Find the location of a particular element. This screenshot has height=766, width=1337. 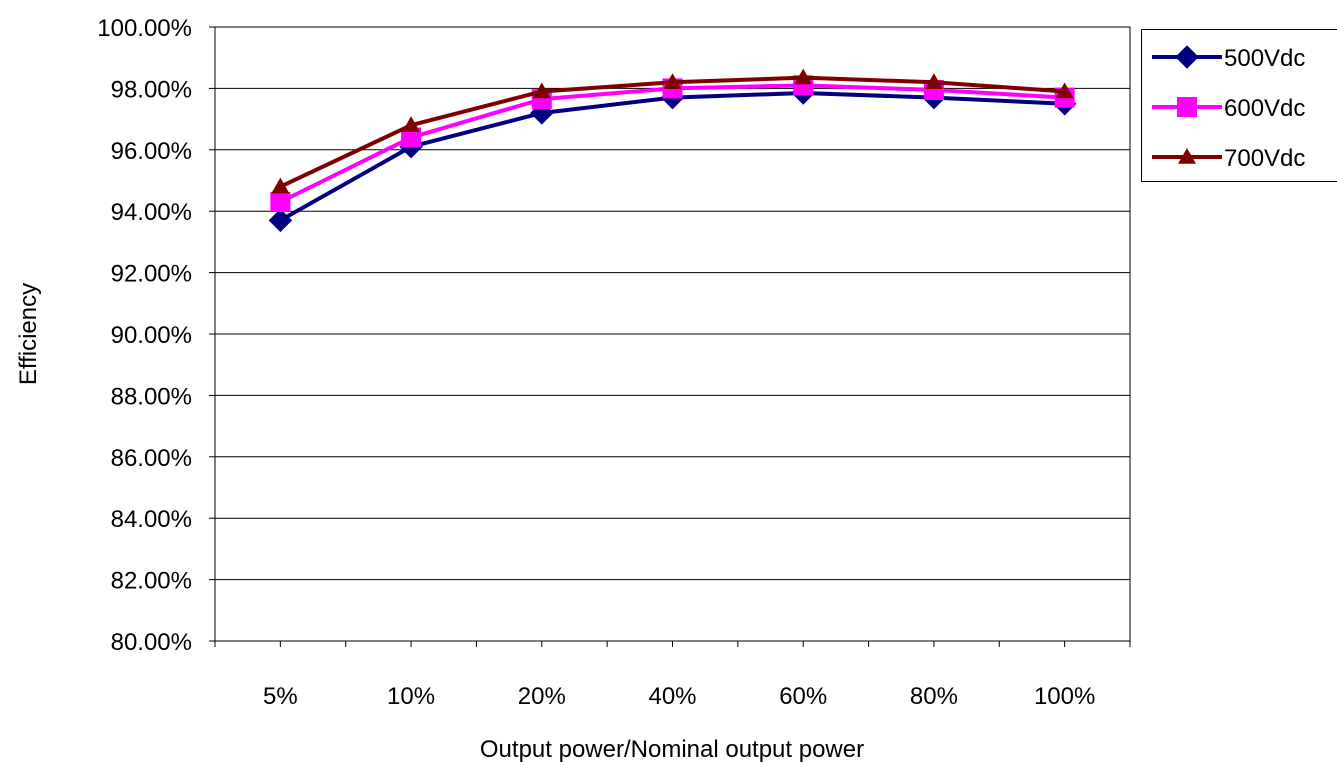

y-tick-label: 80.00% is located at coordinates (151, 642).